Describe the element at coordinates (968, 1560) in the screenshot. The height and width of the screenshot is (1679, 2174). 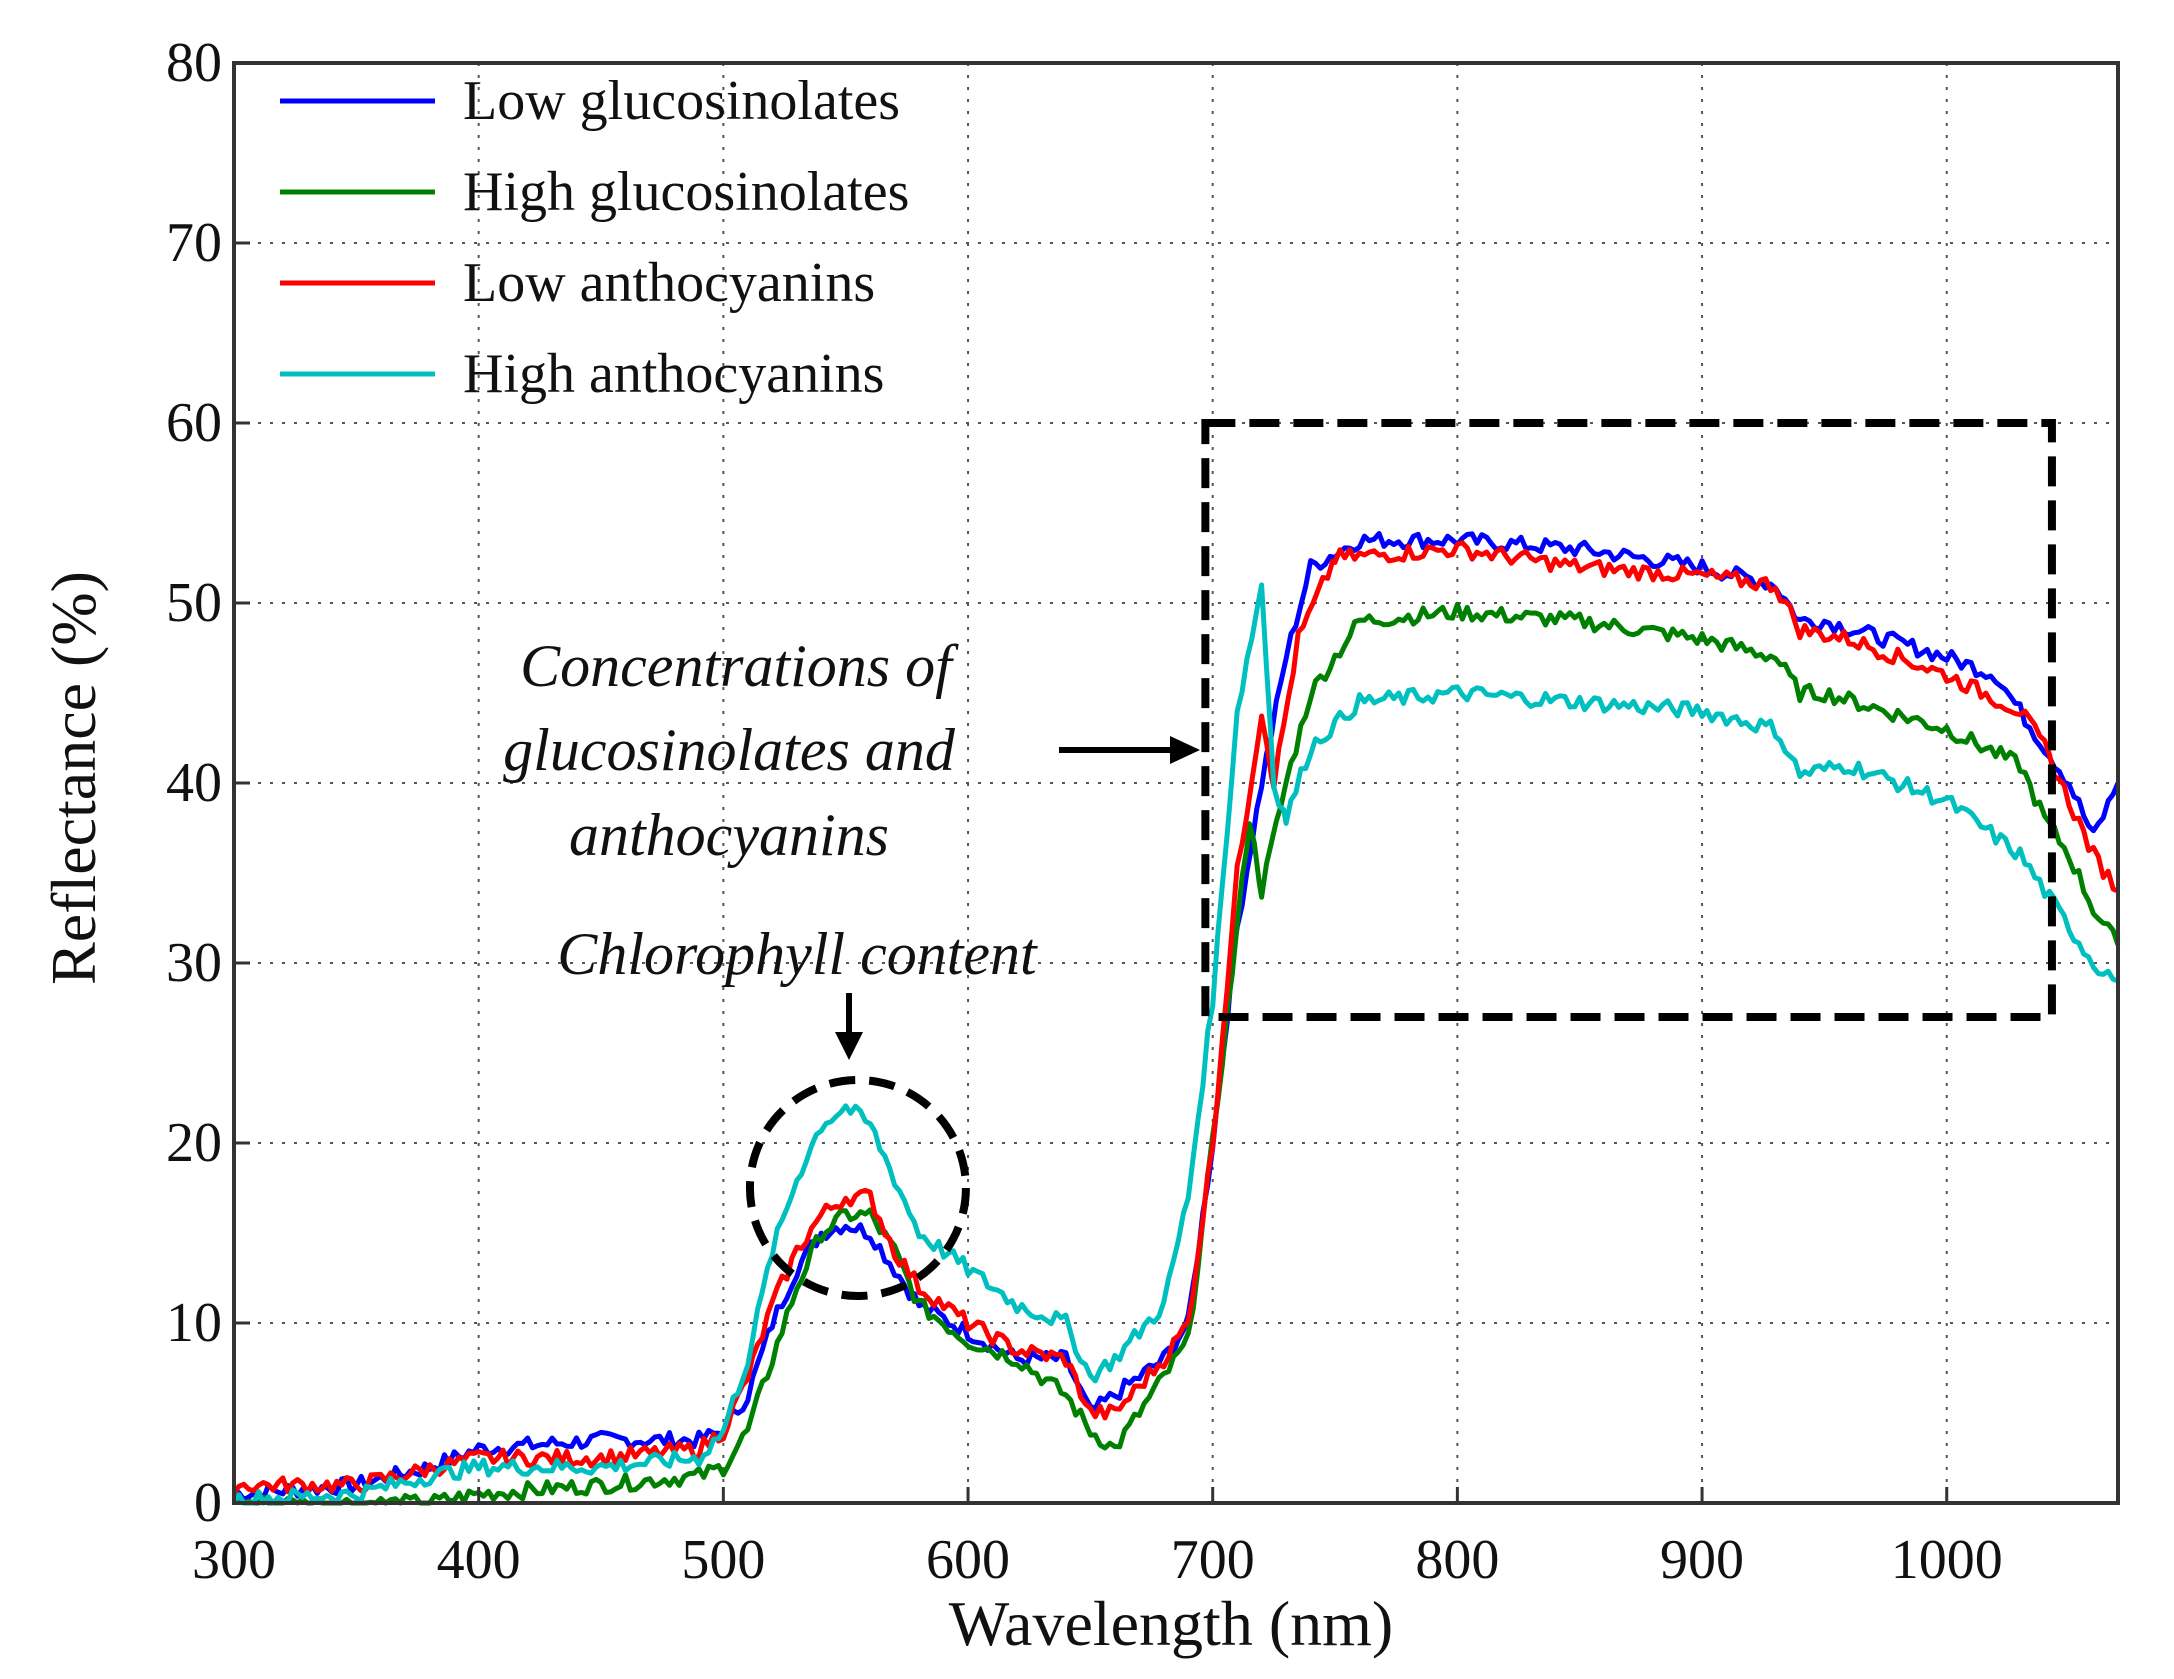
I see `x-tick-label: 600` at that location.